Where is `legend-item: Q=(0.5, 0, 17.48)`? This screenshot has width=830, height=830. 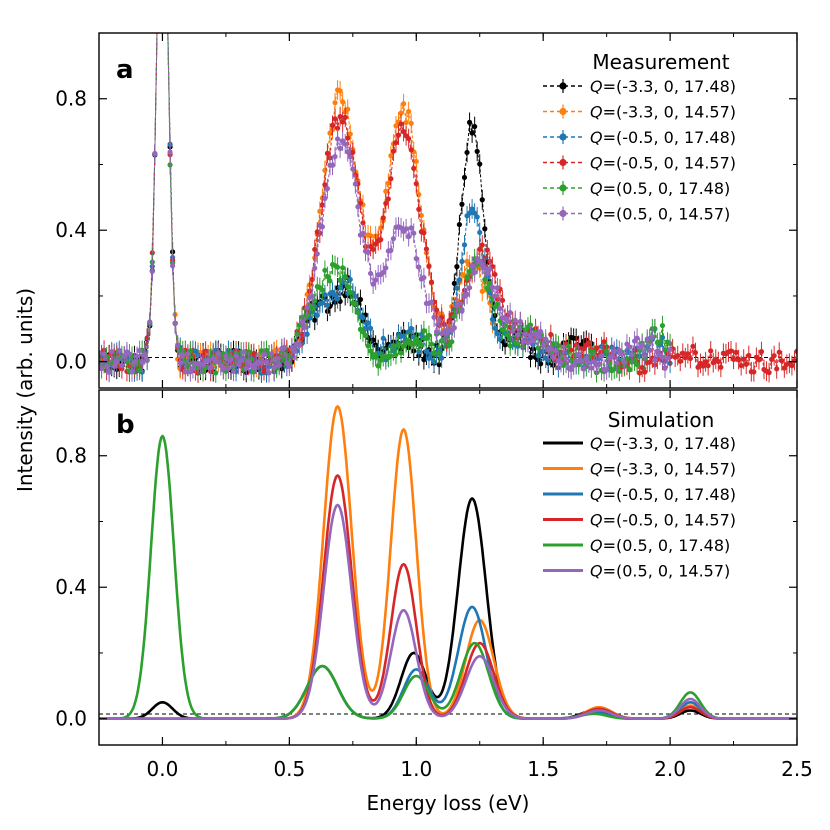
legend-item: Q=(0.5, 0, 17.48) is located at coordinates (636, 545).